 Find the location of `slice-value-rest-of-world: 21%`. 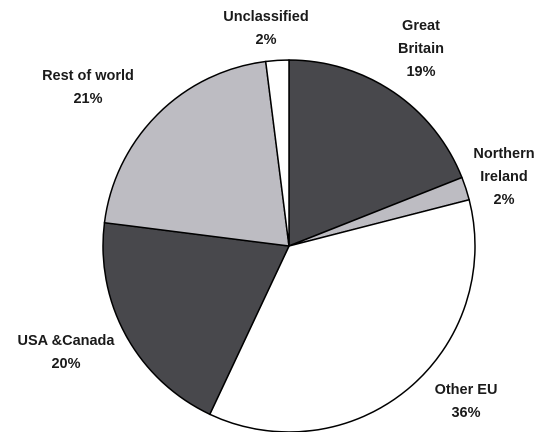

slice-value-rest-of-world: 21% is located at coordinates (87, 99).